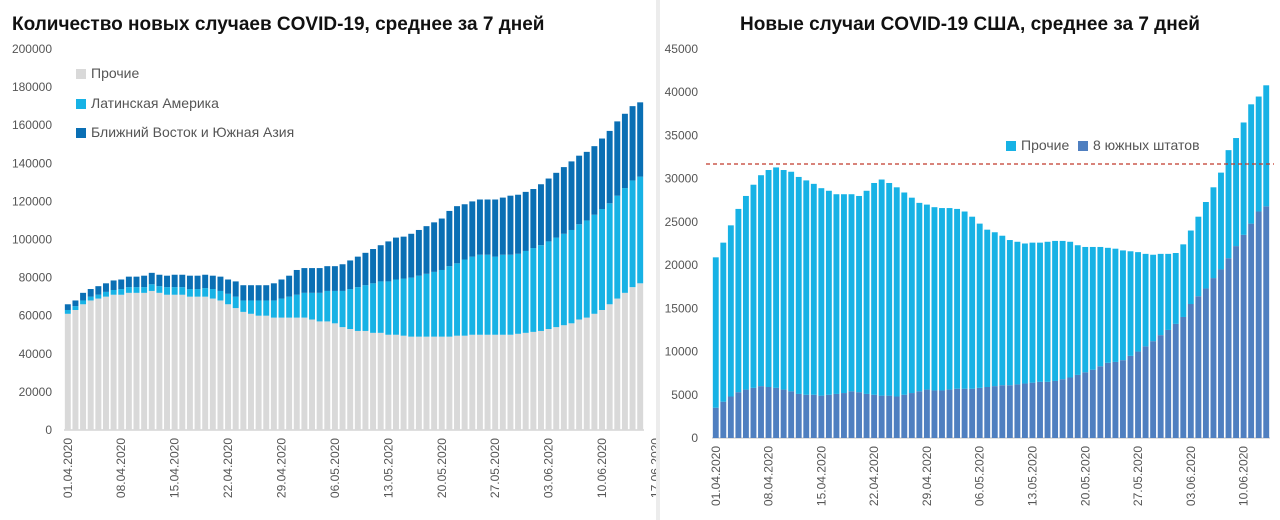 This screenshot has height=520, width=1280. Describe the element at coordinates (388, 468) in the screenshot. I see `x-tick-label: 13.05.2020` at that location.